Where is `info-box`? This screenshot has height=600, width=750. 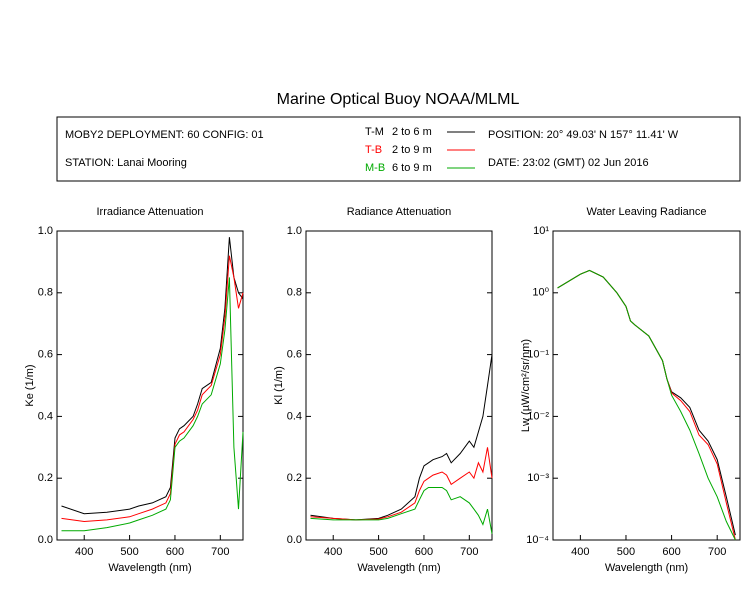
info-box is located at coordinates (398, 149).